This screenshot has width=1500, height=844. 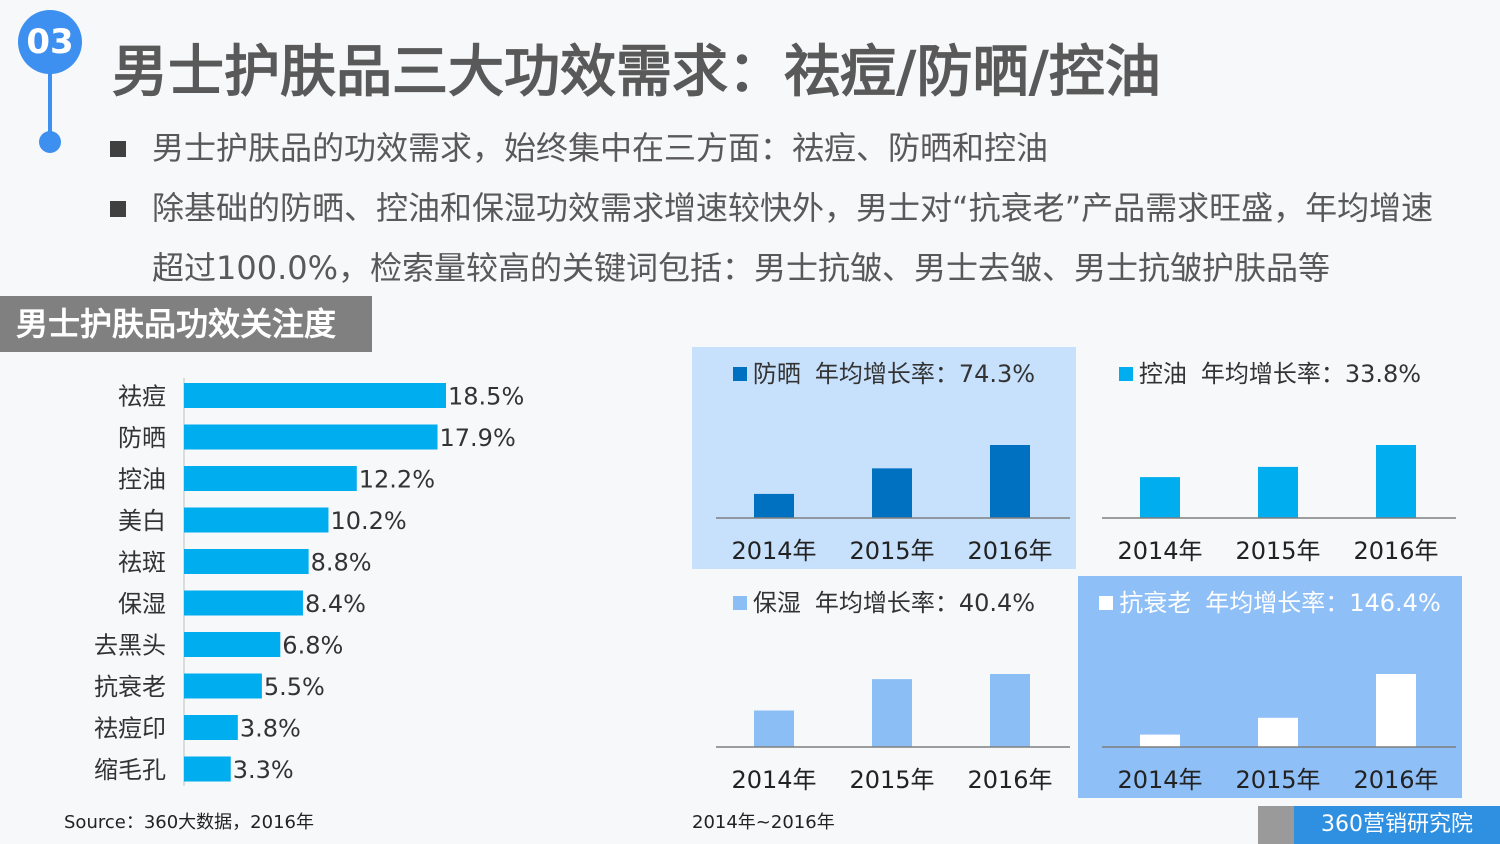 What do you see at coordinates (763, 822) in the screenshot?
I see `period-note: 2014年~2016年` at bounding box center [763, 822].